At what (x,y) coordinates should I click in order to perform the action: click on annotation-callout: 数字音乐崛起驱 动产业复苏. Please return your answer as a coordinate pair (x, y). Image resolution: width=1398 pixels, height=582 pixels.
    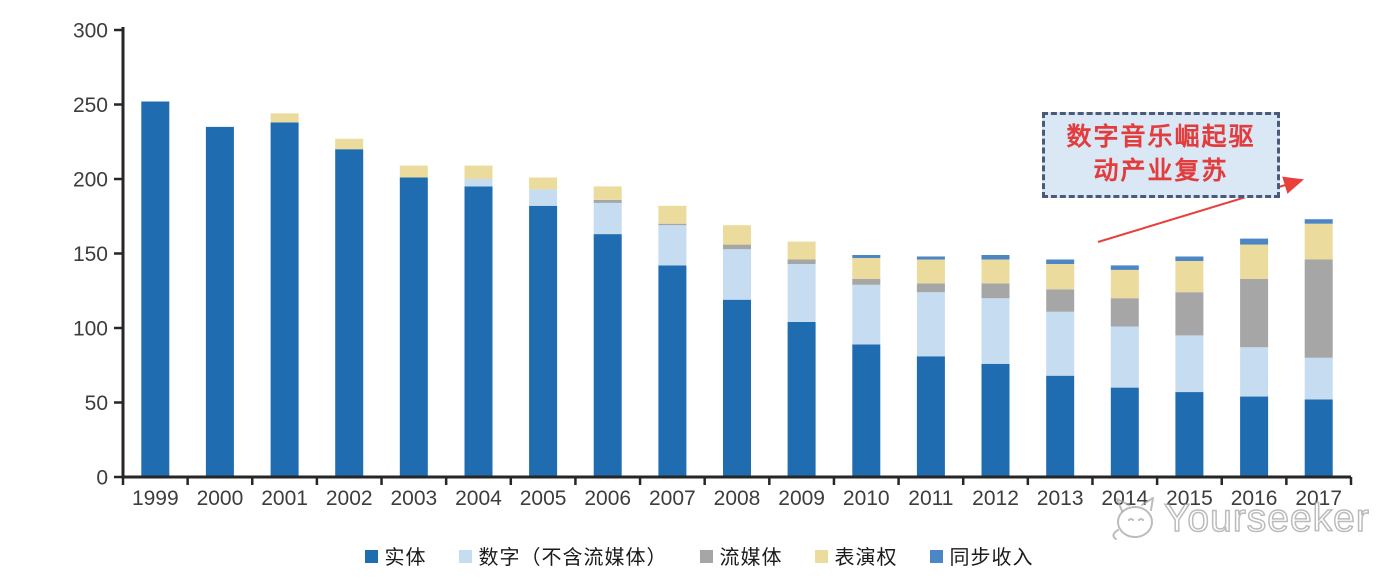
    Looking at the image, I should click on (1161, 155).